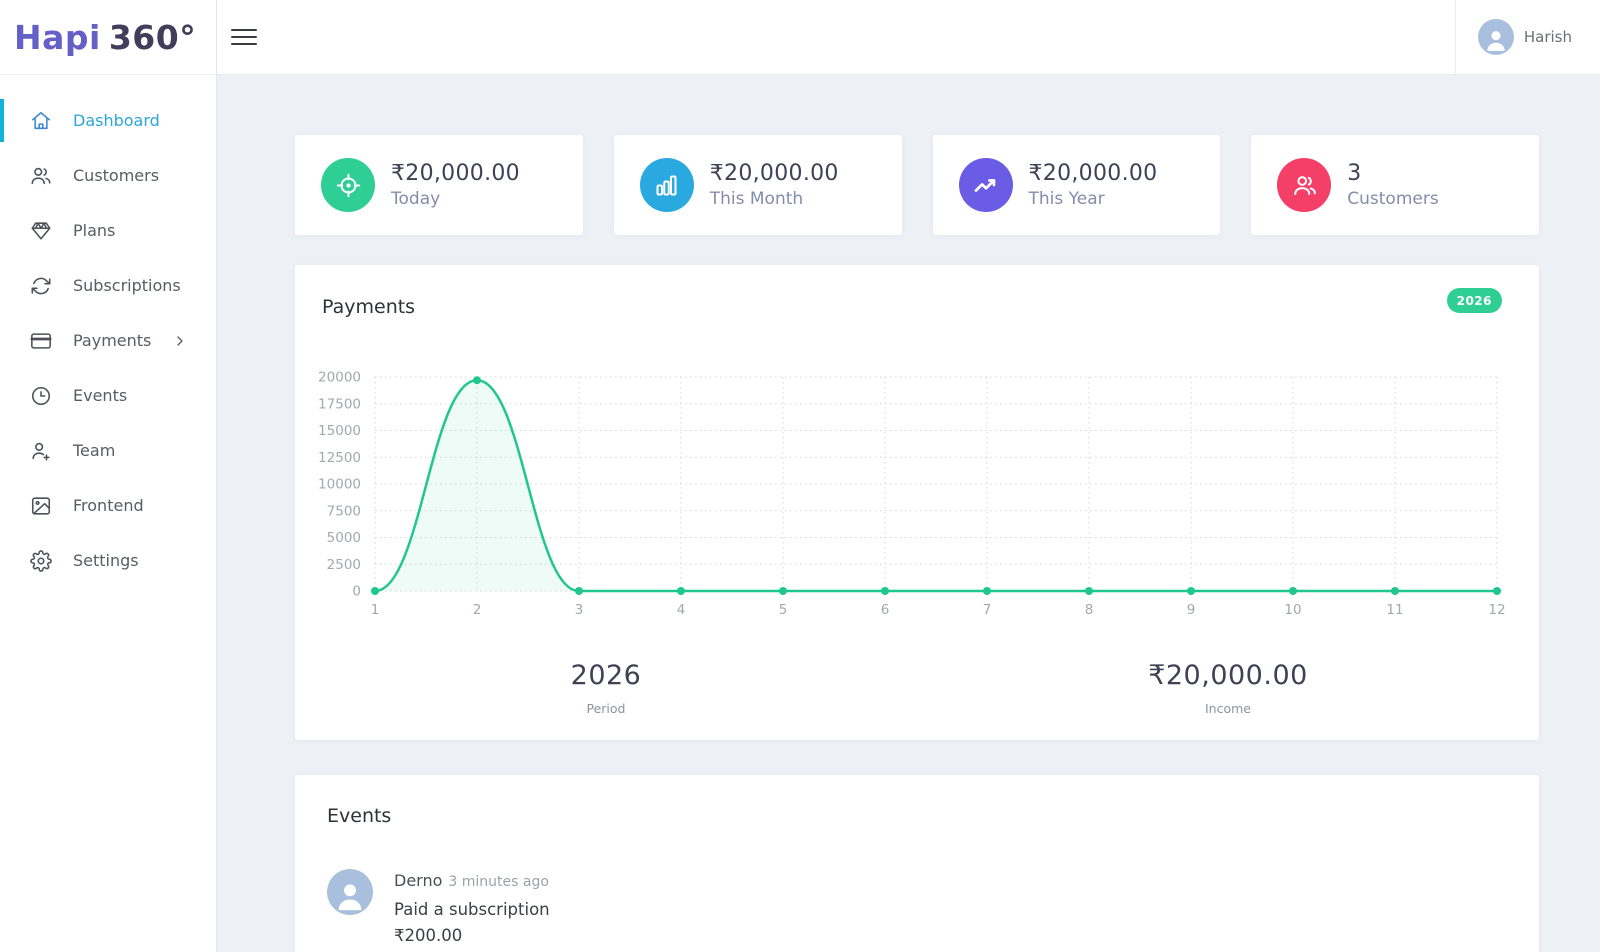 The image size is (1600, 952). Describe the element at coordinates (1228, 708) in the screenshot. I see `summary-income-label: Income` at that location.